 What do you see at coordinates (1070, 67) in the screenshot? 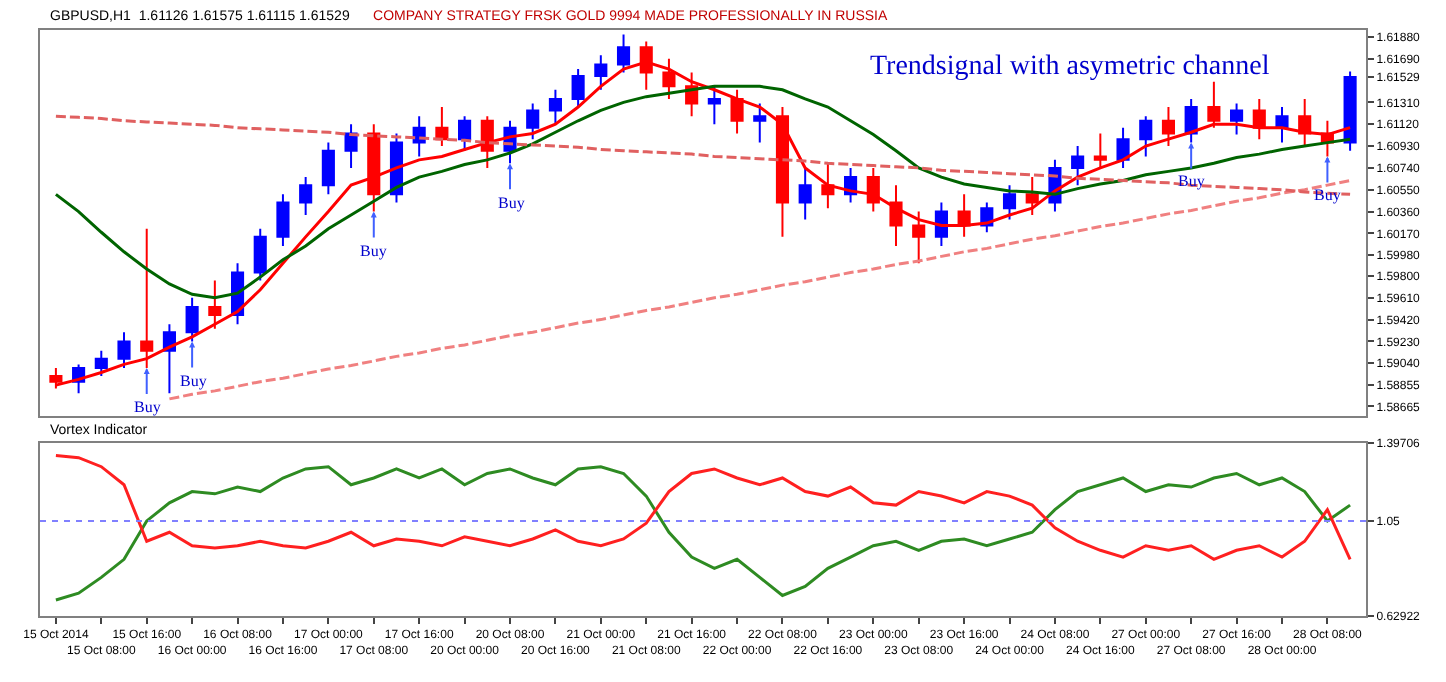
I see `annotation: Trendsignal with asymetric channel` at bounding box center [1070, 67].